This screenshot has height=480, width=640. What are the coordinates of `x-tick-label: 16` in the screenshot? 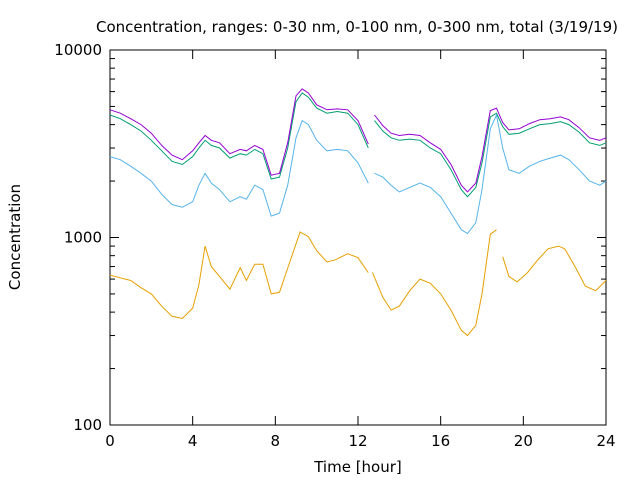 It's located at (440, 441).